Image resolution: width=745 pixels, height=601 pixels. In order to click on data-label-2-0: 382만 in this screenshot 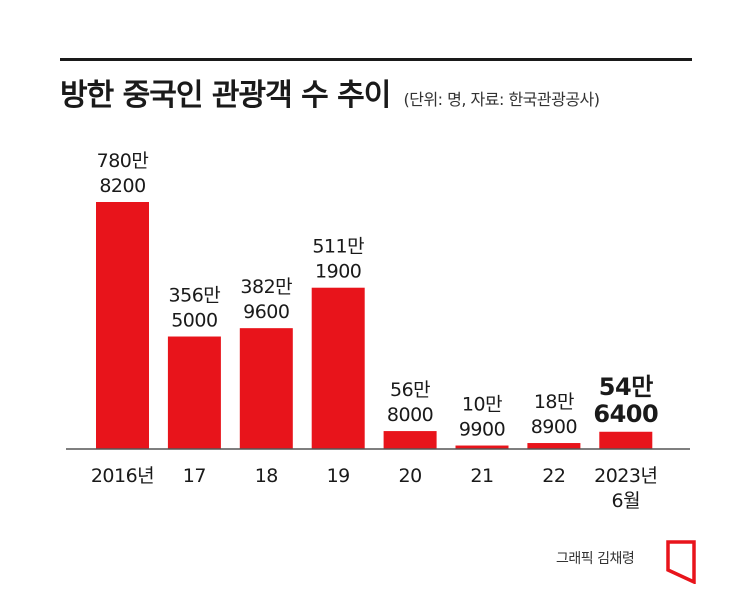, I will do `click(266, 287)`.